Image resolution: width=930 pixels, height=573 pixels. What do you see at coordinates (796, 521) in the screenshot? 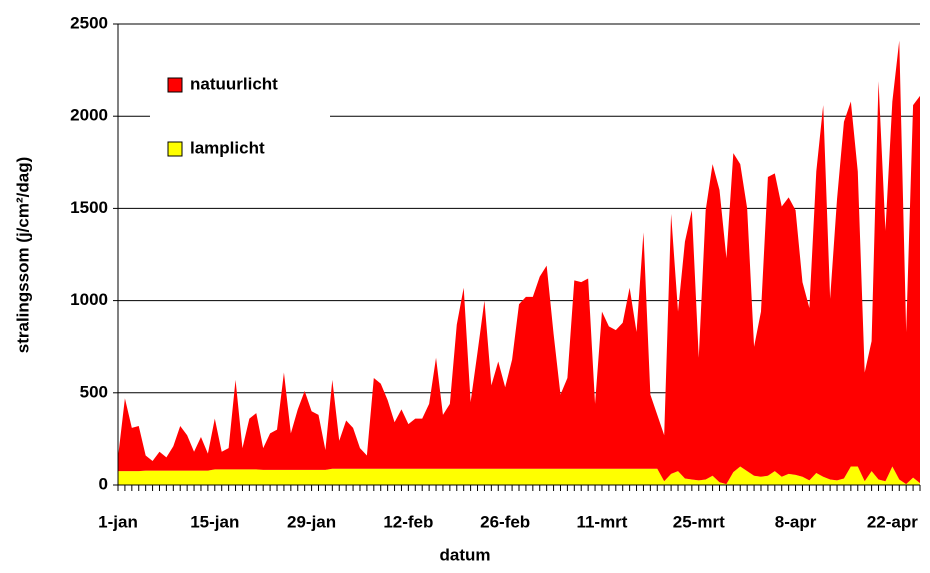
I see `x-tick-label: 8-apr` at bounding box center [796, 521].